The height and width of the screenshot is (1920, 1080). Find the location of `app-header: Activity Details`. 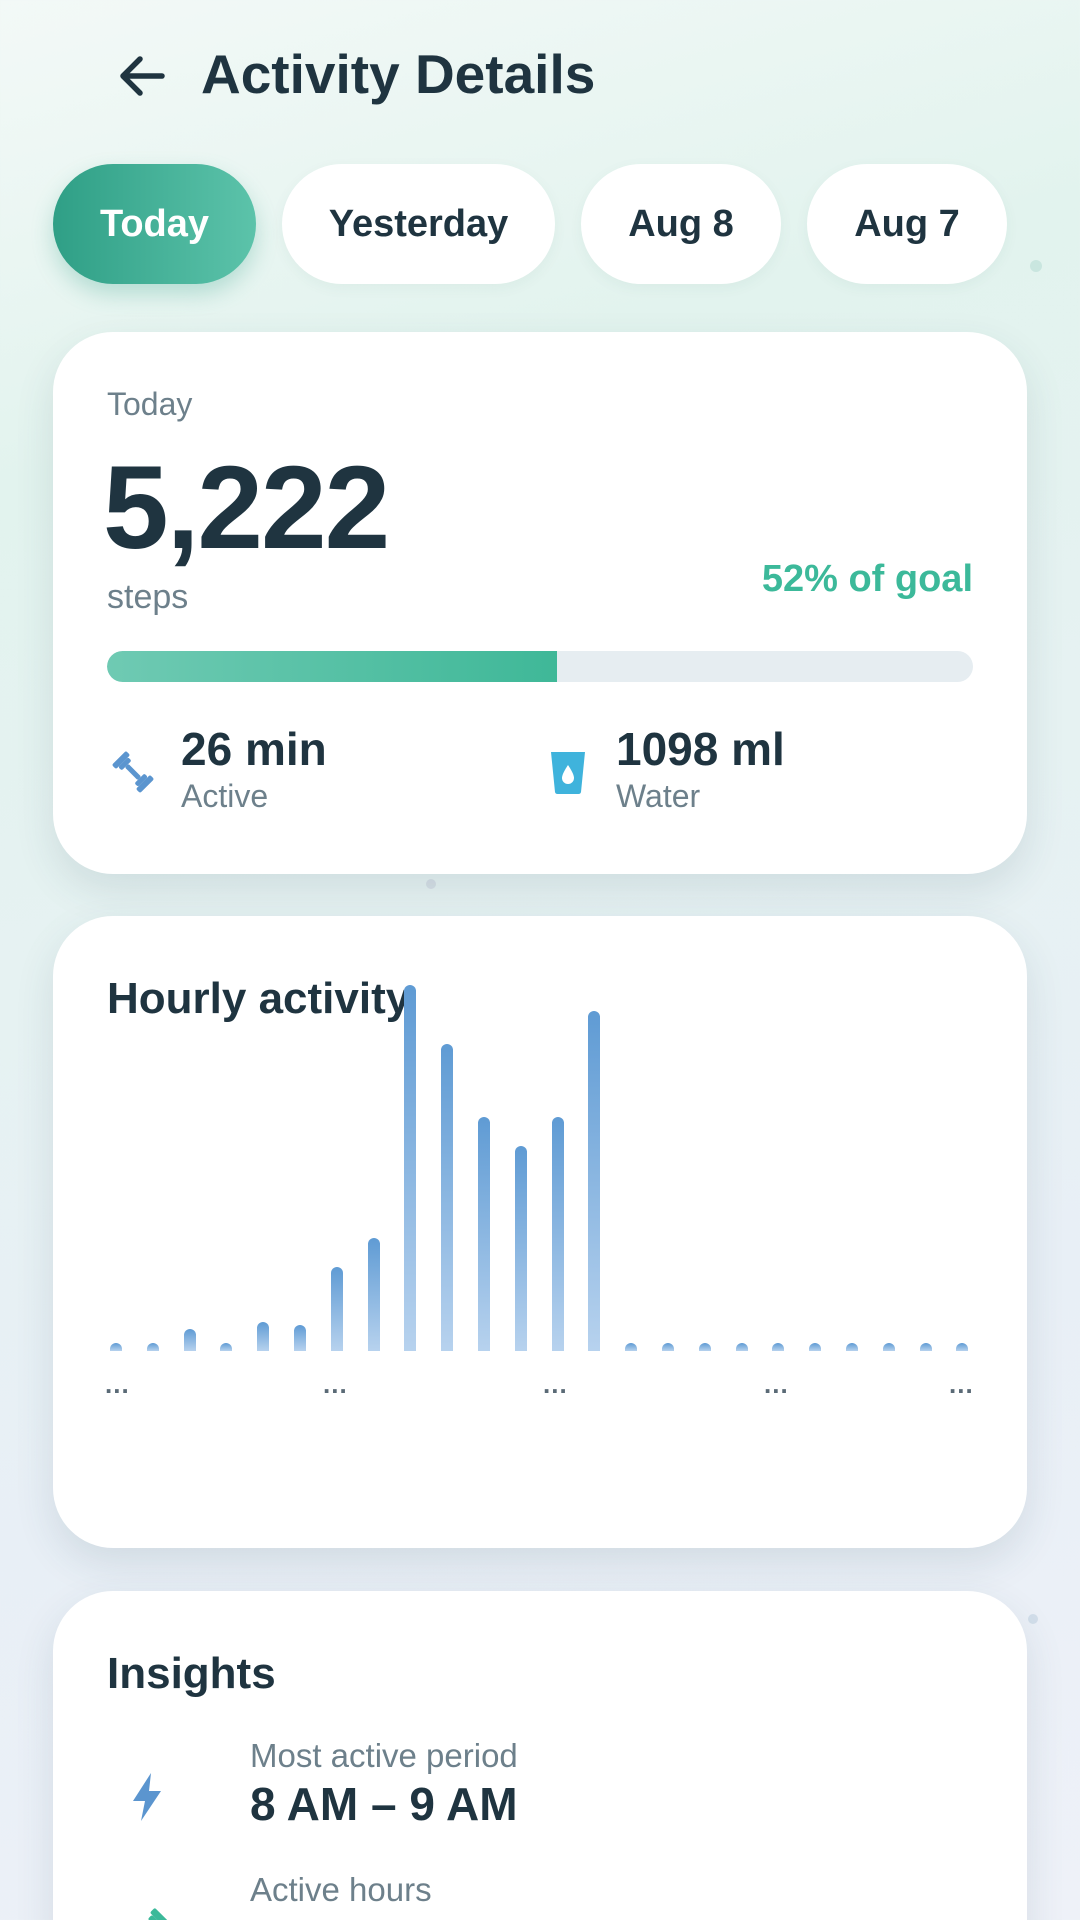

app-header: Activity Details is located at coordinates (540, 75).